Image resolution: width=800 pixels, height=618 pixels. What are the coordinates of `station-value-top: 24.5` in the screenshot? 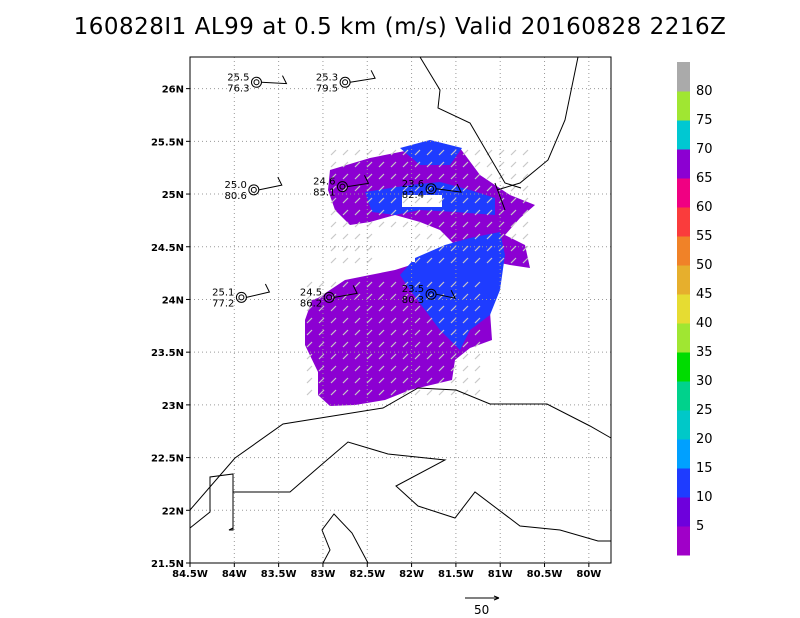 It's located at (311, 292).